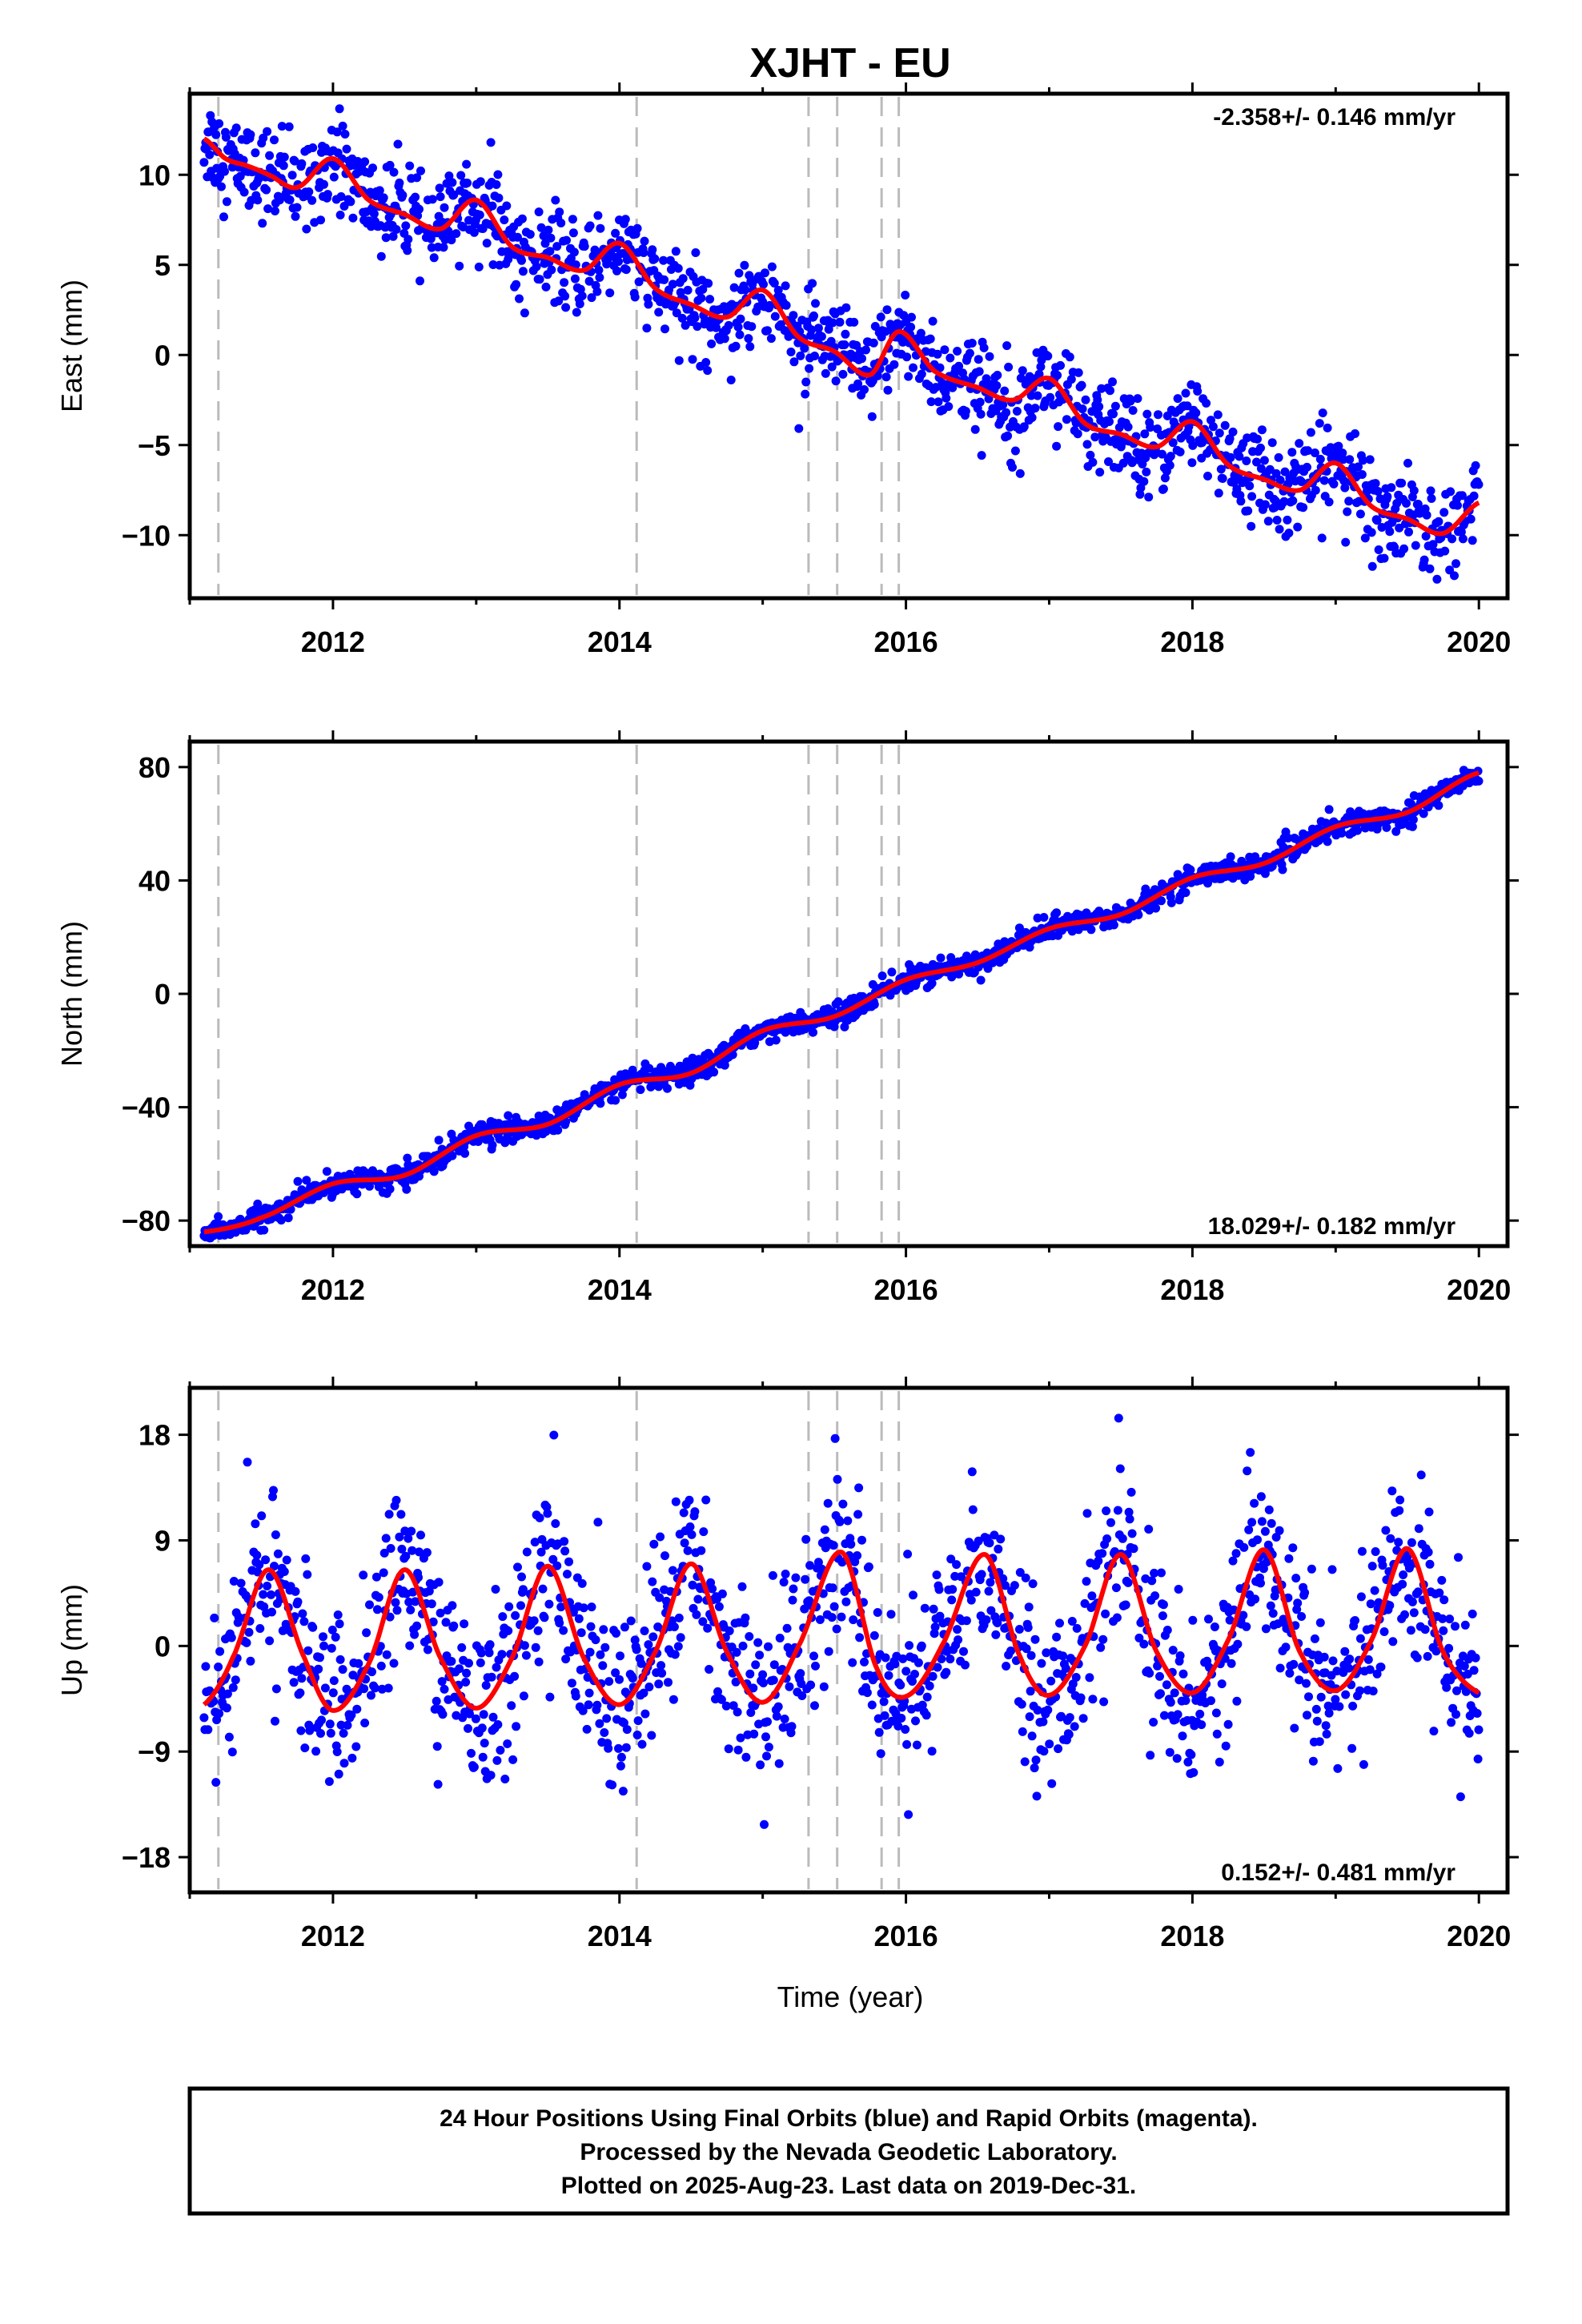 The width and height of the screenshot is (1582, 2324). Describe the element at coordinates (1479, 1936) in the screenshot. I see `x-tick-label: 2020` at that location.